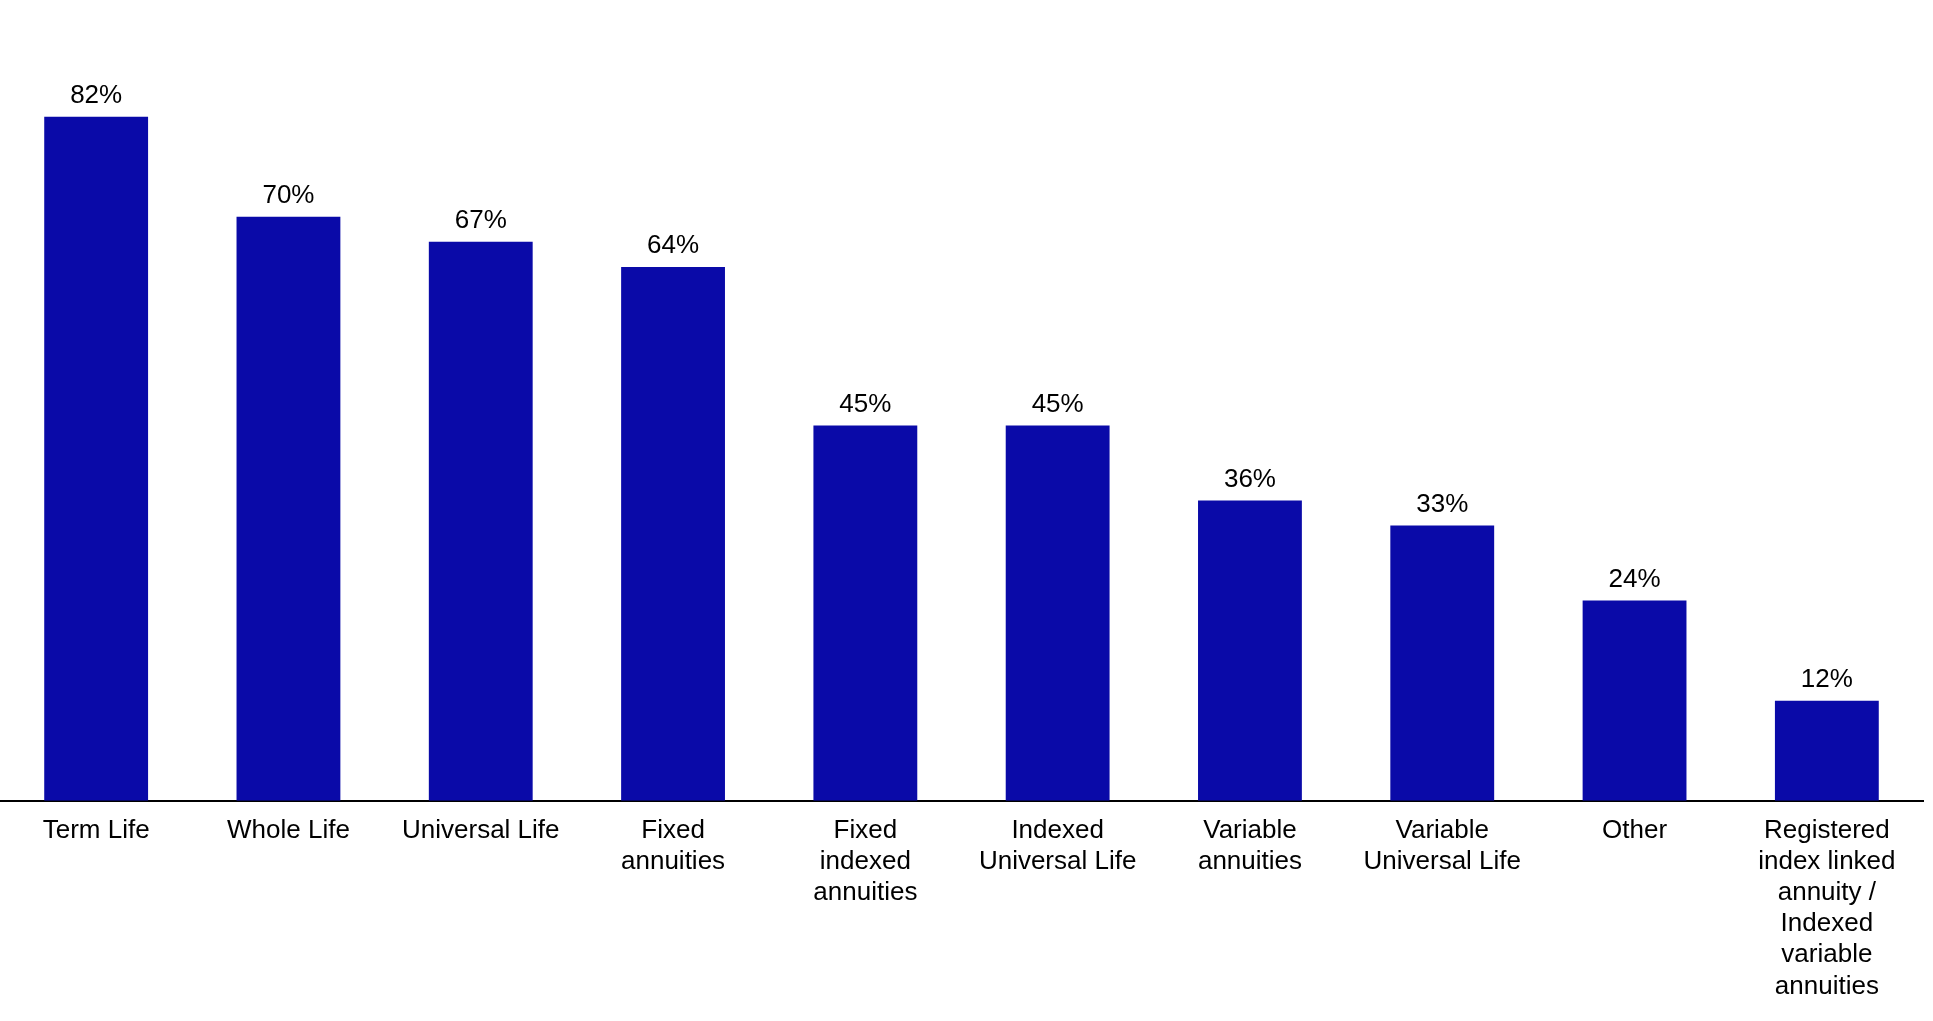  Describe the element at coordinates (288, 828) in the screenshot. I see `x-tick-label: Whole Life` at that location.